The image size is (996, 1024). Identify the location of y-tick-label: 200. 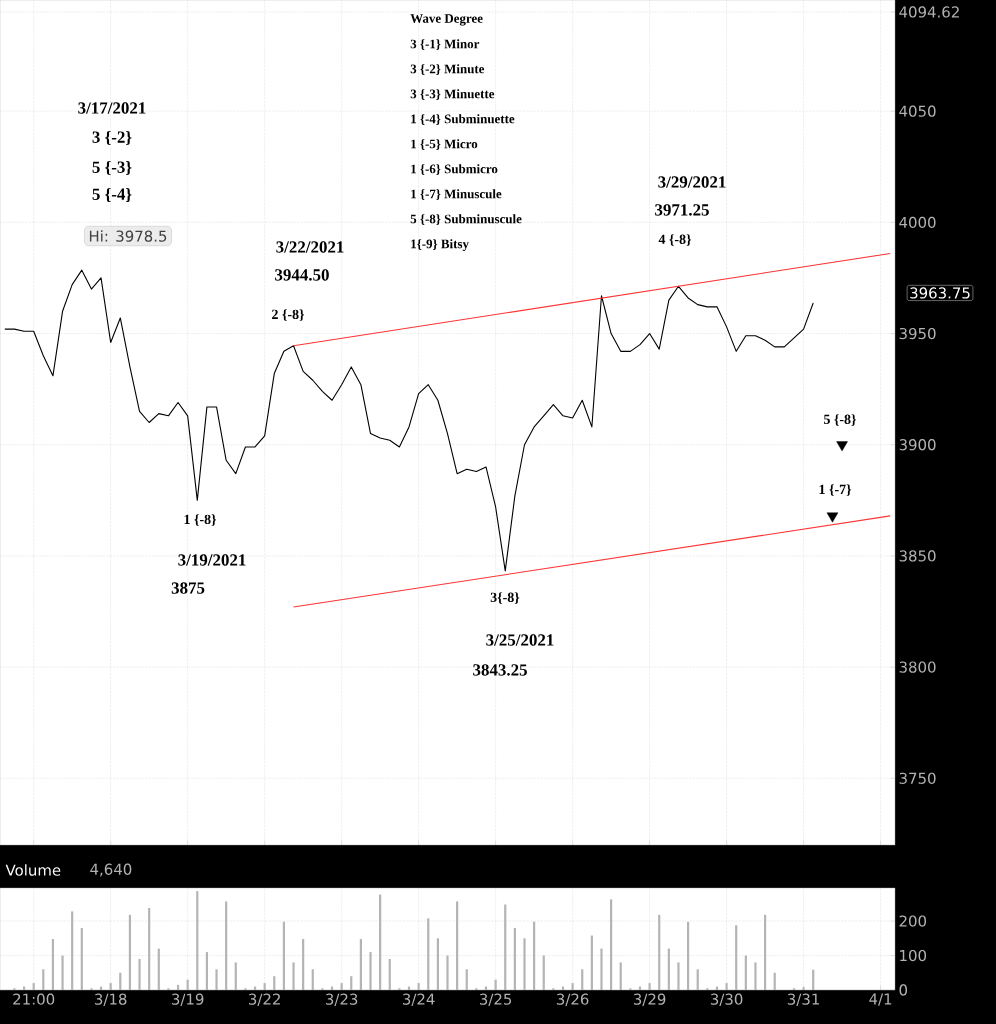
(913, 921).